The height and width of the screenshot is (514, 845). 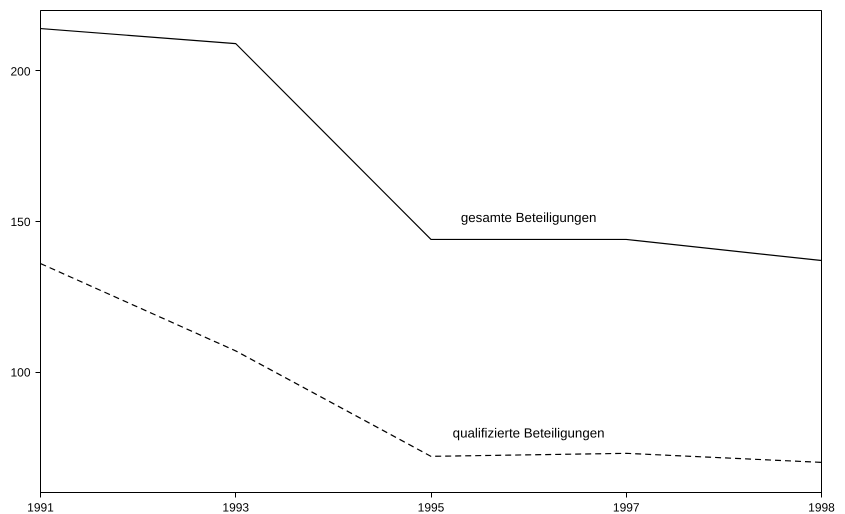 I want to click on series-label: qualifizierte Beteiligungen, so click(x=528, y=432).